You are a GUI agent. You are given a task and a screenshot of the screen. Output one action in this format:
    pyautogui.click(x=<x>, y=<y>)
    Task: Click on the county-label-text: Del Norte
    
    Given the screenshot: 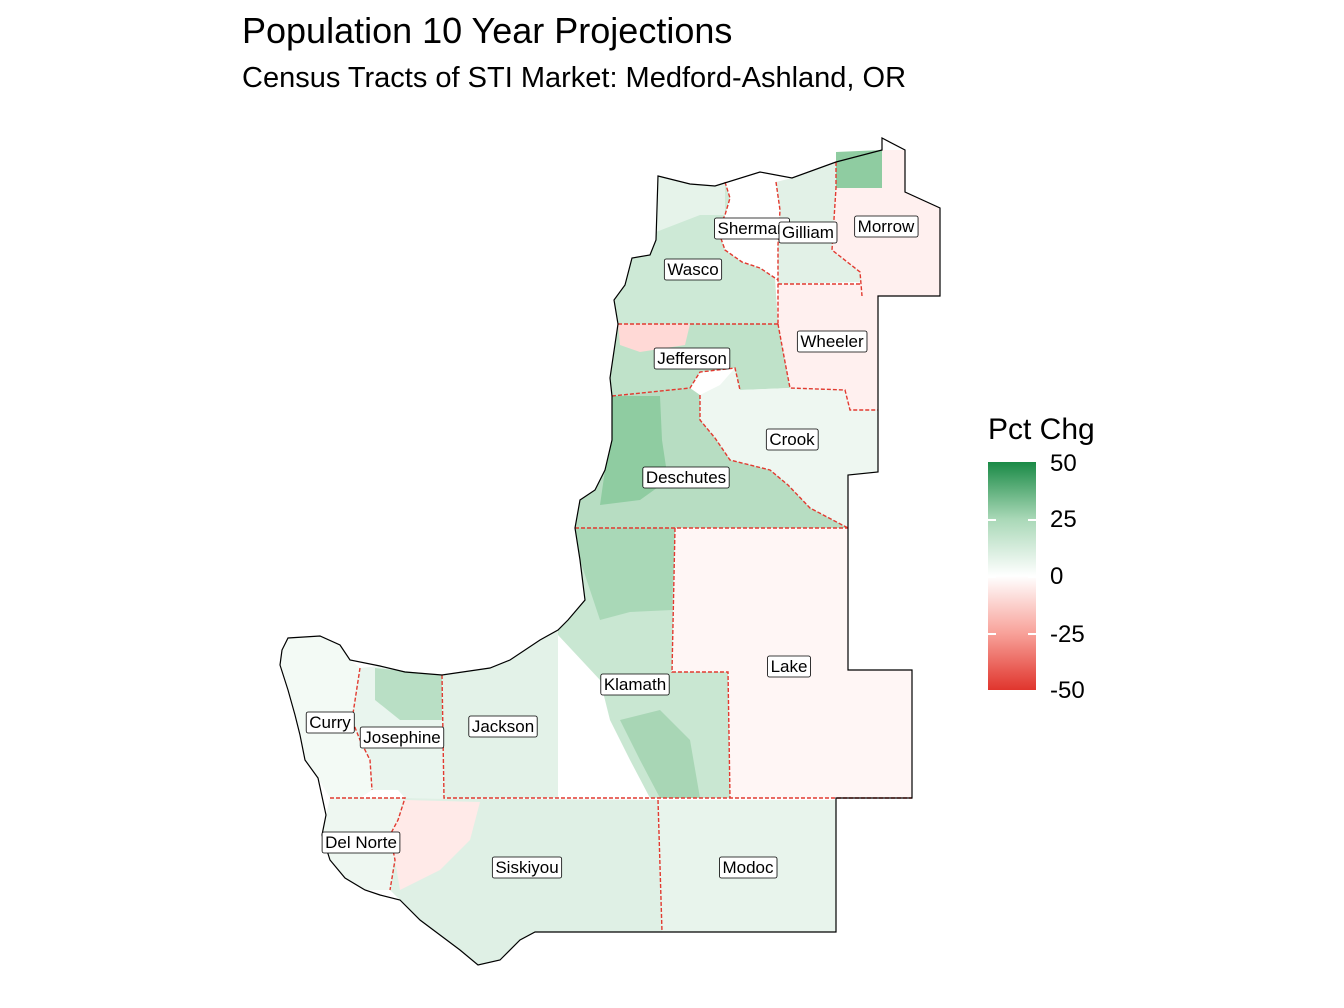 What is the action you would take?
    pyautogui.click(x=361, y=842)
    